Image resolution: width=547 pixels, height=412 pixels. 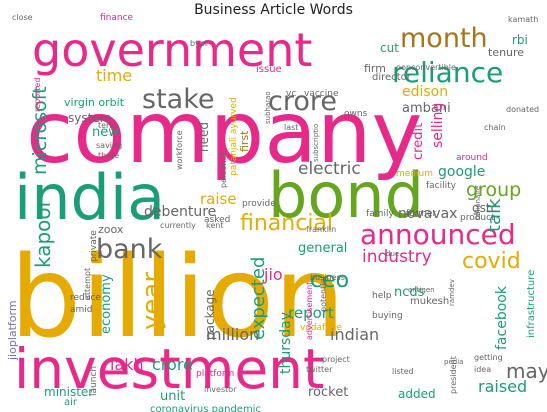 What do you see at coordinates (472, 158) in the screenshot?
I see `word-around: around` at bounding box center [472, 158].